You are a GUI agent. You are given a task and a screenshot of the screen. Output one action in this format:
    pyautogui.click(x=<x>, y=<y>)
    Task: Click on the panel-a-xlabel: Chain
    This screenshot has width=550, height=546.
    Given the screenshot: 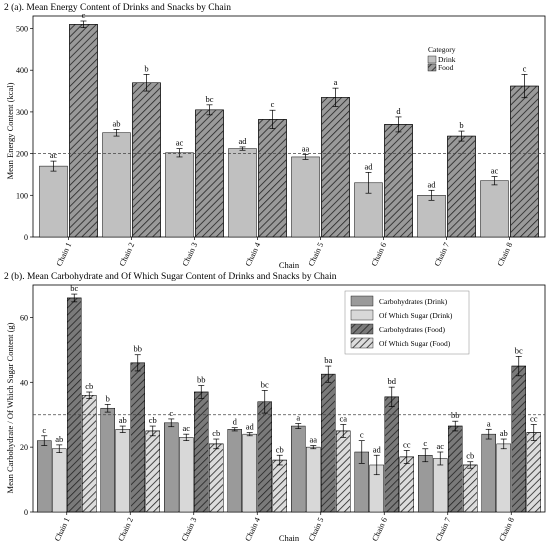 What is the action you would take?
    pyautogui.click(x=289, y=265)
    